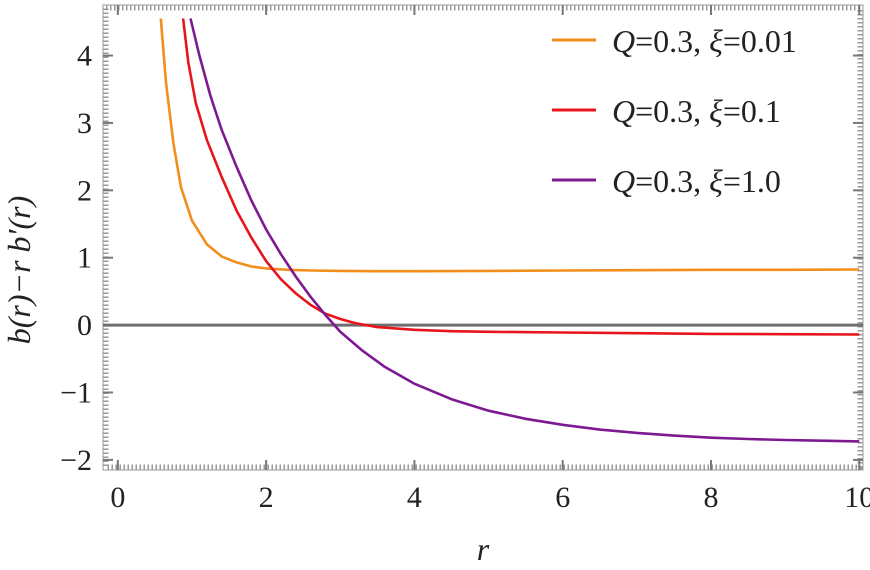 The image size is (870, 570). I want to click on legend-item: Q=0.3, ξ=1.0, so click(666, 181).